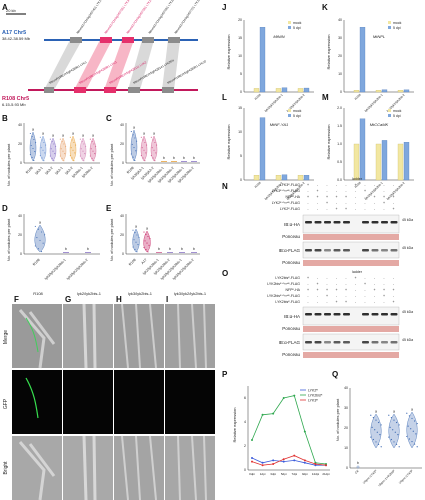 The width and height of the screenshot is (425, 500). Describe the element at coordinates (62, 237) in the screenshot. I see `violin-group: a b b` at that location.